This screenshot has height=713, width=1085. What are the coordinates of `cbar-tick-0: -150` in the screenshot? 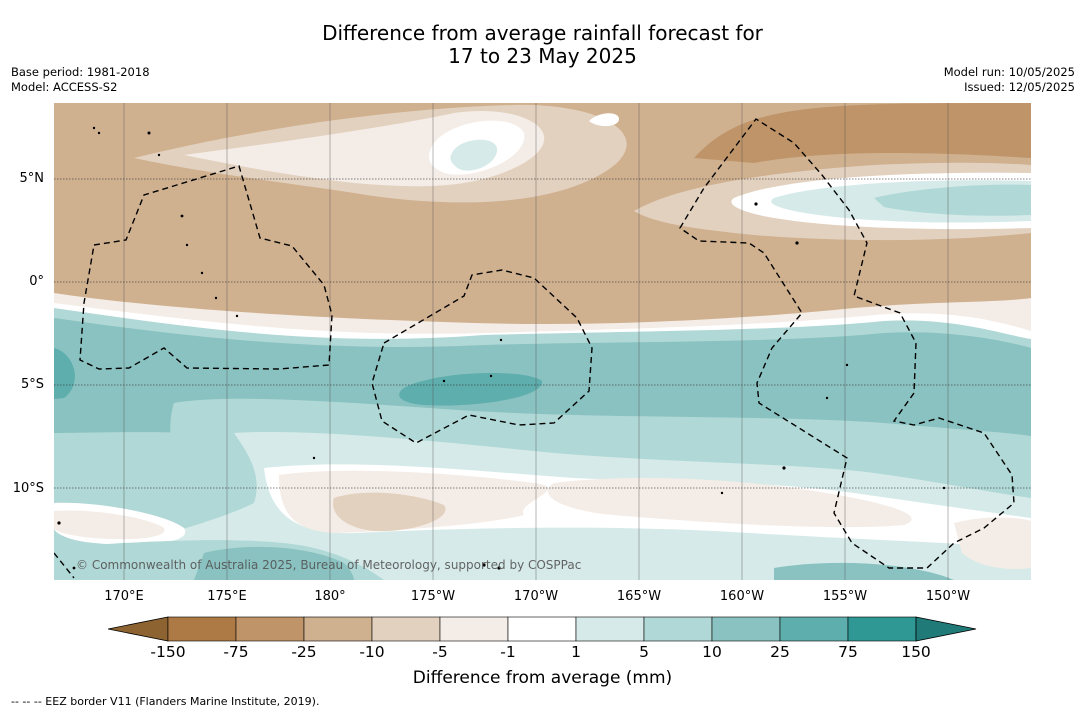 It's located at (168, 652).